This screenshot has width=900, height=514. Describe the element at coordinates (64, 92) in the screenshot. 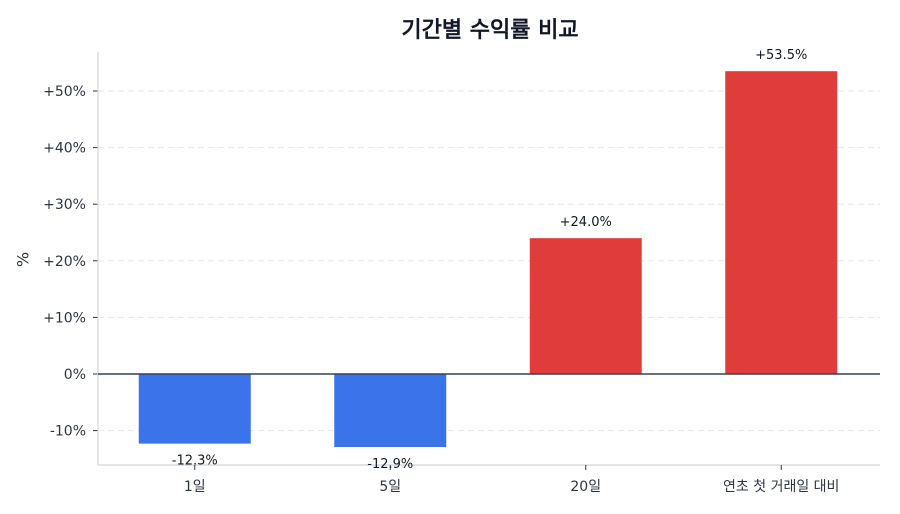

I see `y-tick-label: +50%` at that location.